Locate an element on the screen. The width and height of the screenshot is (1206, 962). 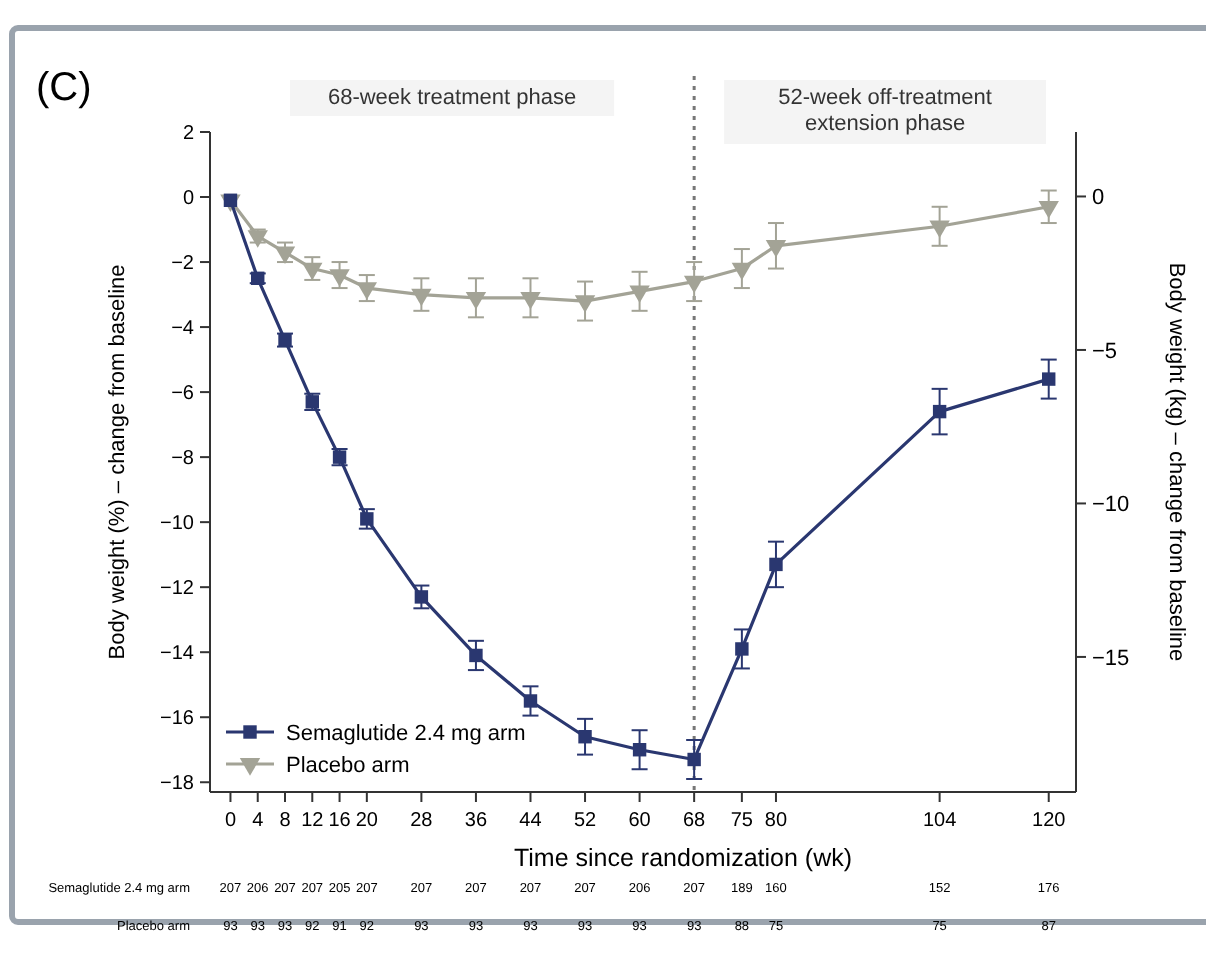
x-tick-label: 0 is located at coordinates (230, 821).